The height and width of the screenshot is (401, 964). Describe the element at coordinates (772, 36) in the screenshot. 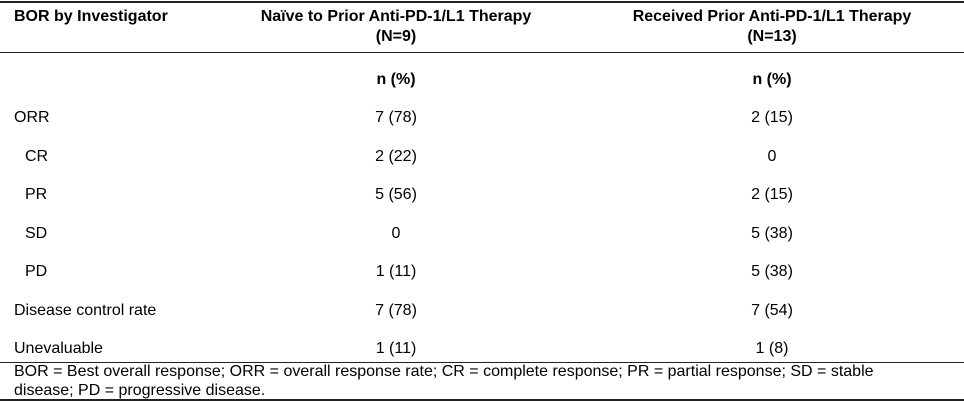

I see `column-header: (N=13)` at that location.